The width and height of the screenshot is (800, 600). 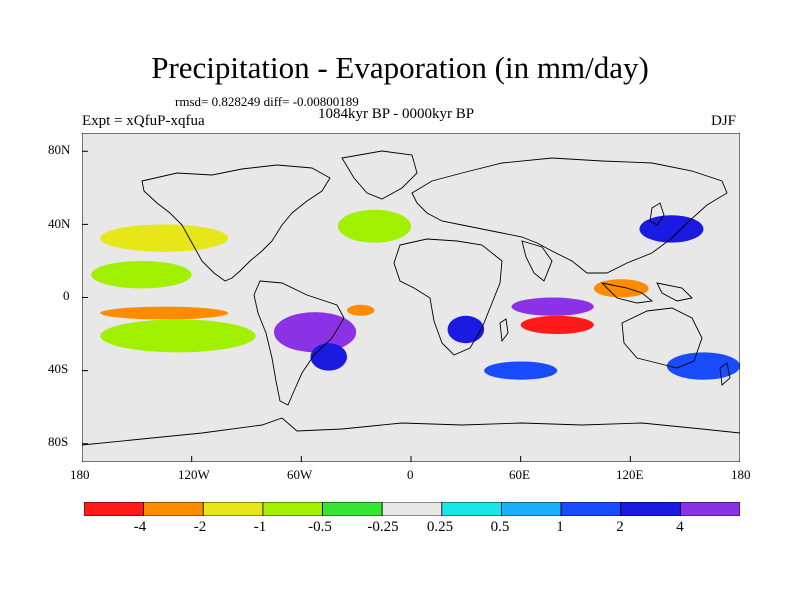 I want to click on season-label: DJF, so click(x=724, y=121).